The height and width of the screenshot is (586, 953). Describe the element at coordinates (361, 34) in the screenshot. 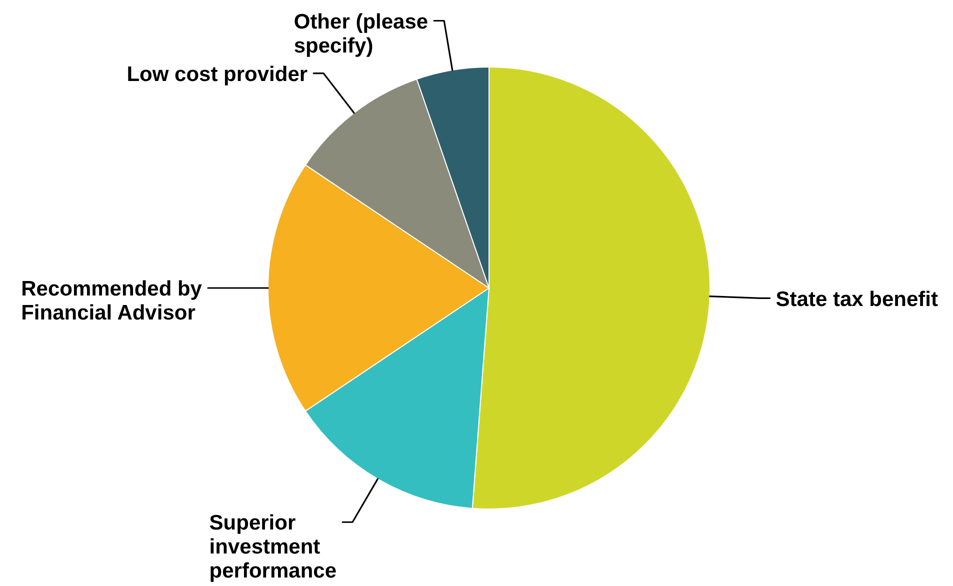

I see `slice-label: Other (please specify)` at that location.